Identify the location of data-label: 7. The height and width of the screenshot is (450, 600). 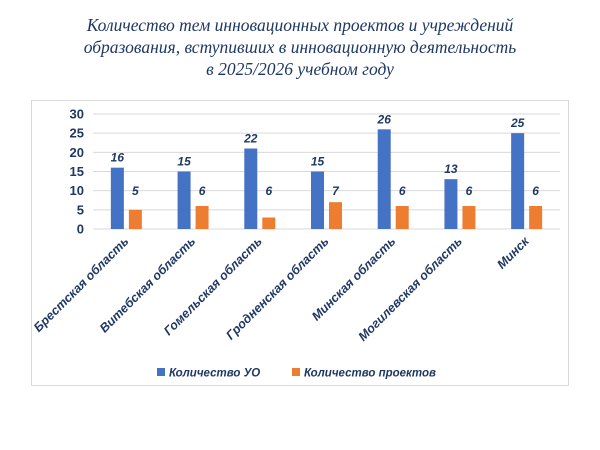
(336, 191).